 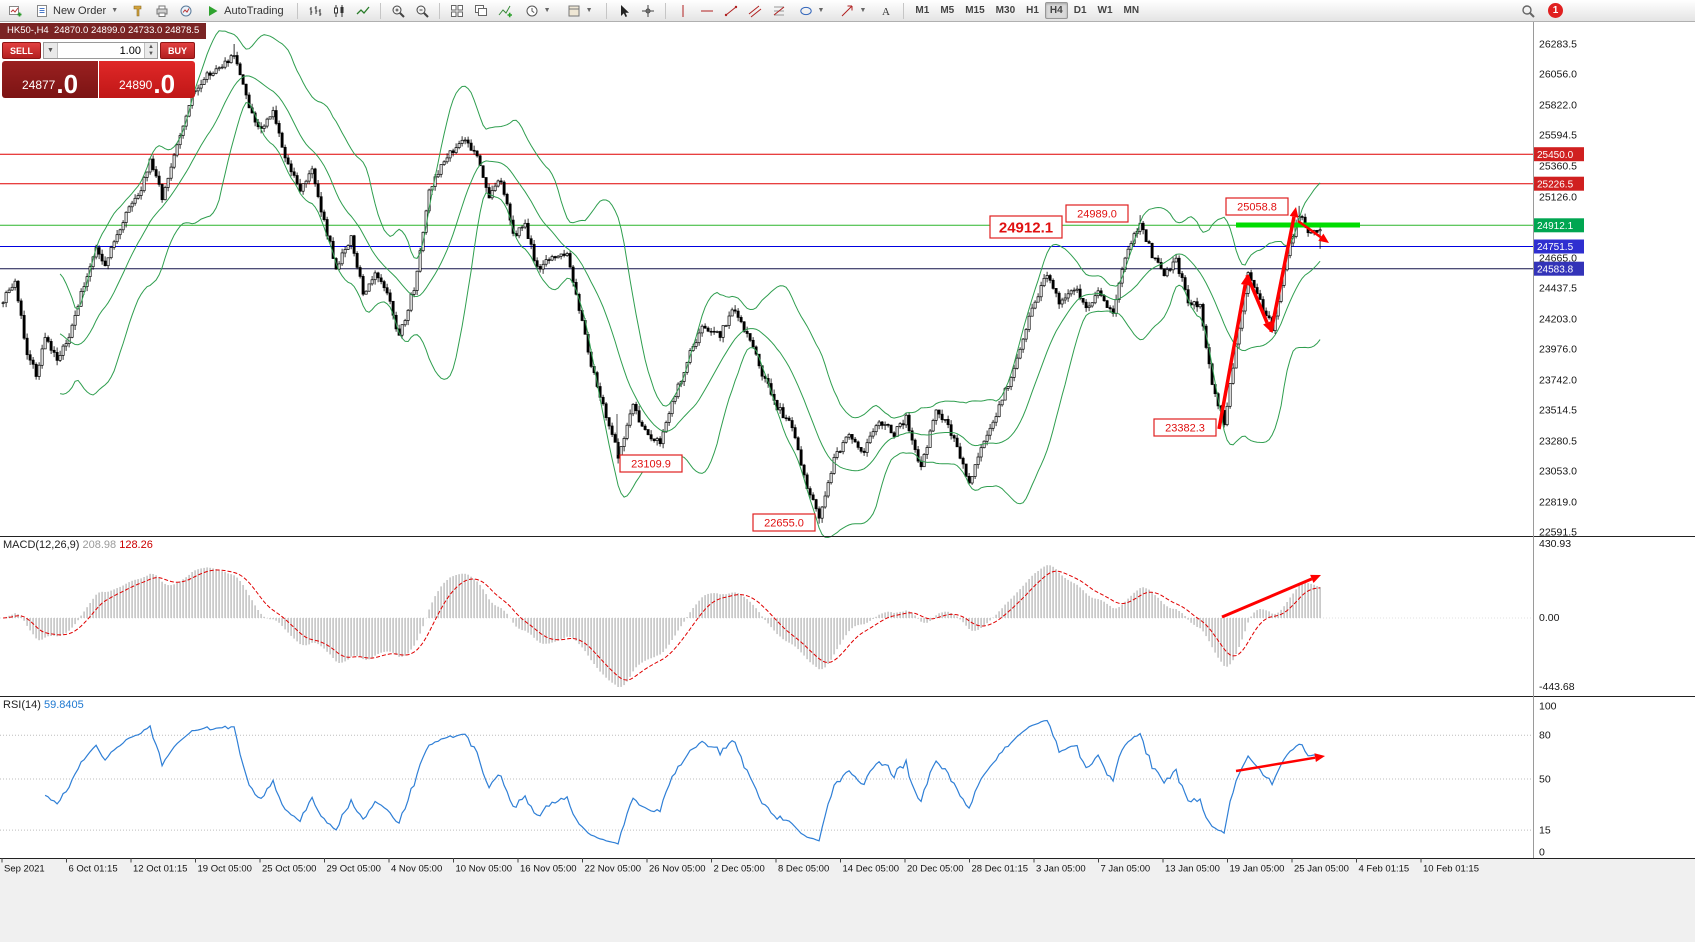 I want to click on line-chart-icon, so click(x=363, y=11).